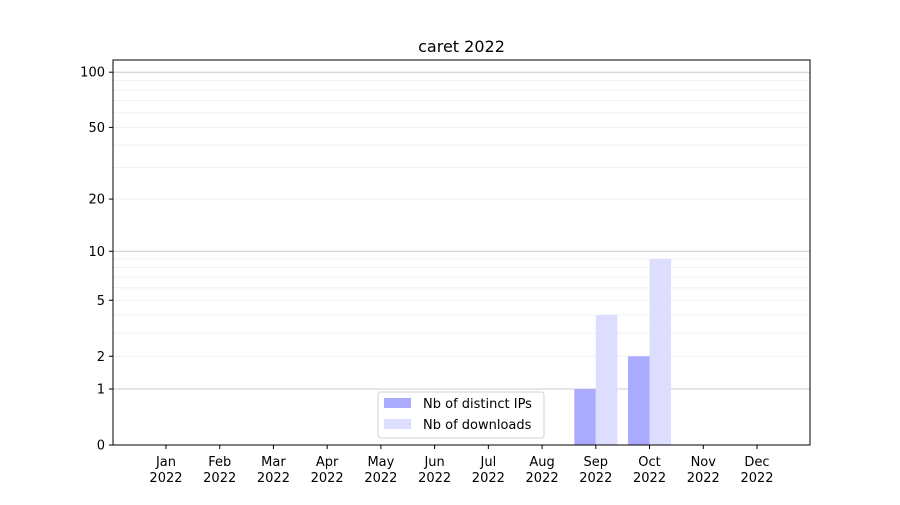 The width and height of the screenshot is (900, 505). Describe the element at coordinates (92, 73) in the screenshot. I see `y-tick-label: 100` at that location.